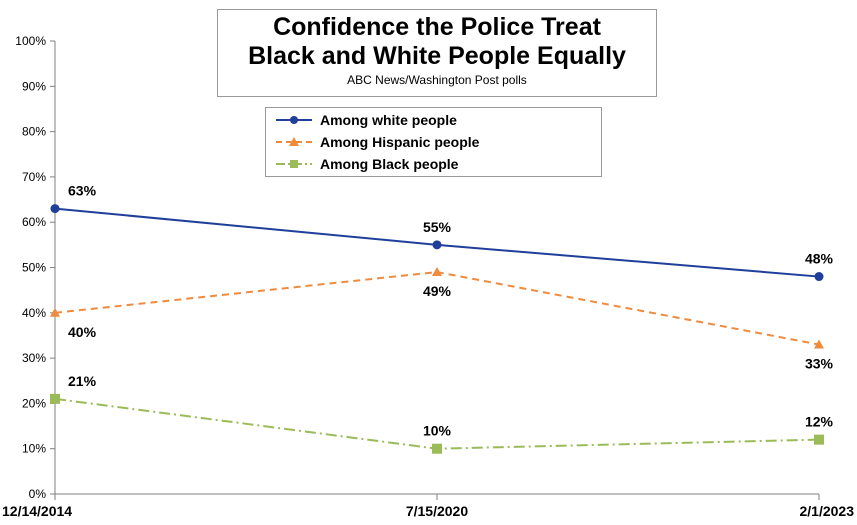 Image resolution: width=857 pixels, height=525 pixels. Describe the element at coordinates (30, 41) in the screenshot. I see `y-tick-label: 100%` at that location.